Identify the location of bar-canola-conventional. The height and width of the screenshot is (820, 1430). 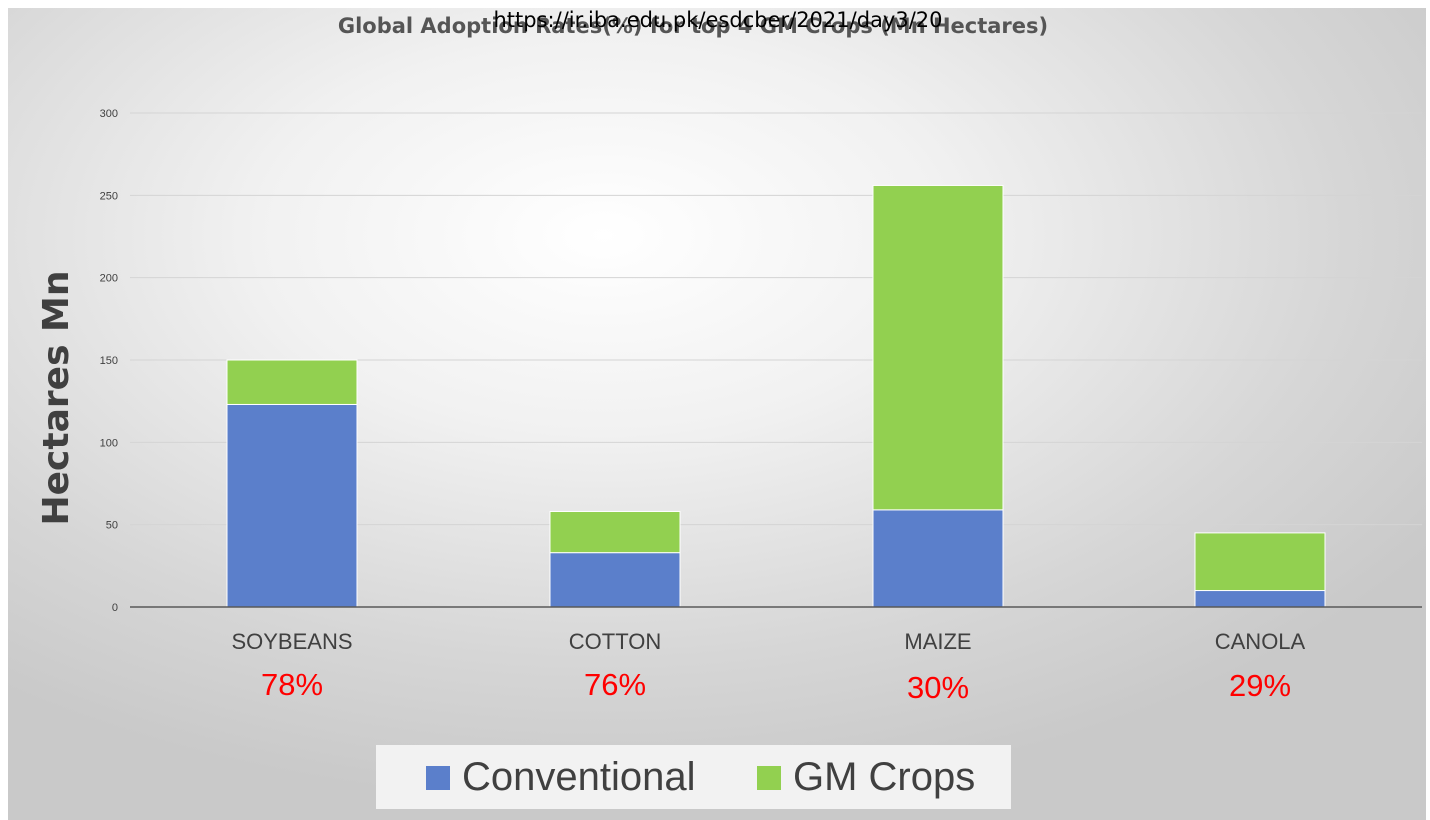
(1260, 599).